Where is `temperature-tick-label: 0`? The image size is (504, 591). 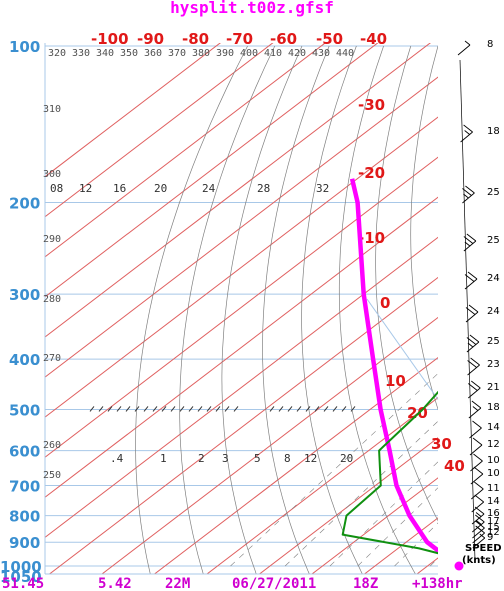
temperature-tick-label: 0 is located at coordinates (385, 303).